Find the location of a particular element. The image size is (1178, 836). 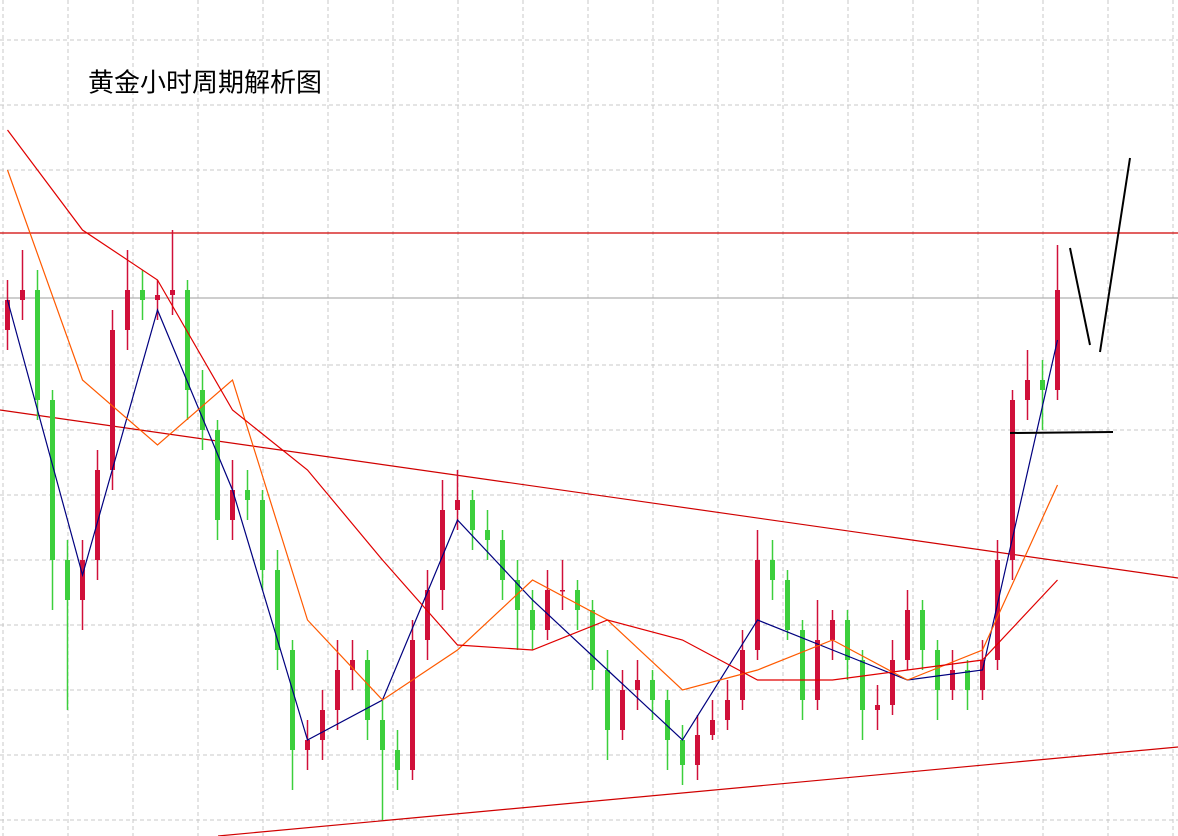

trendline is located at coordinates (697, 791).